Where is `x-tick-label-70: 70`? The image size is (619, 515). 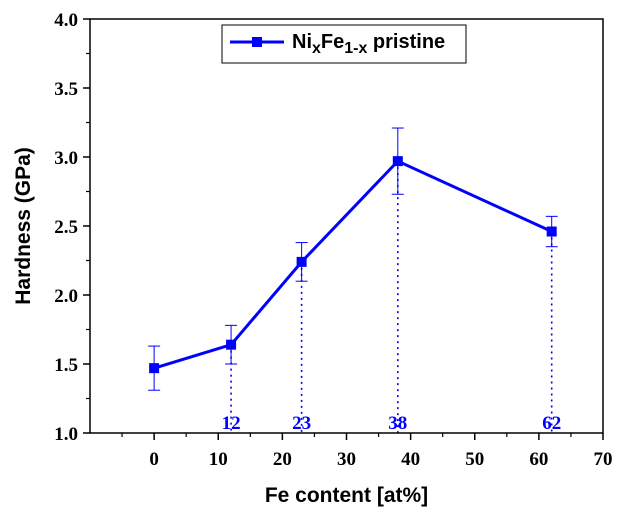 x-tick-label-70: 70 is located at coordinates (603, 459).